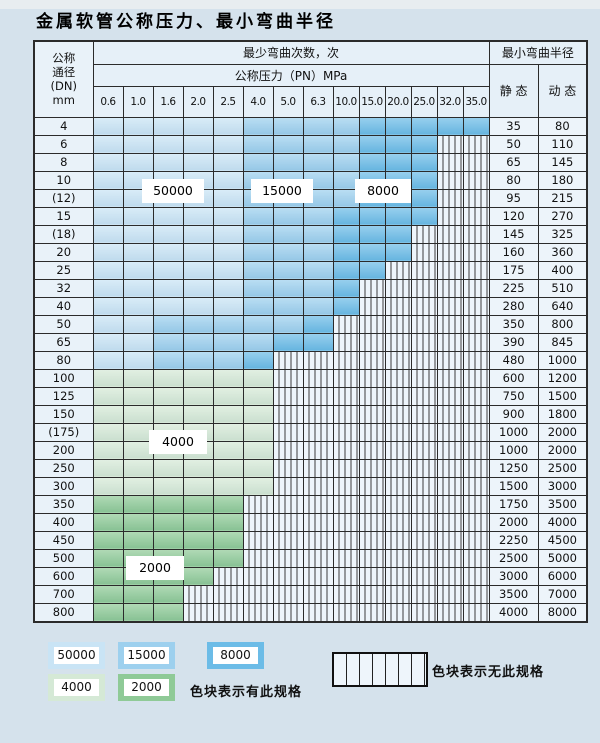 Image resolution: width=600 pixels, height=743 pixels. What do you see at coordinates (310, 378) in the screenshot?
I see `table-row: 100 600 1200` at bounding box center [310, 378].